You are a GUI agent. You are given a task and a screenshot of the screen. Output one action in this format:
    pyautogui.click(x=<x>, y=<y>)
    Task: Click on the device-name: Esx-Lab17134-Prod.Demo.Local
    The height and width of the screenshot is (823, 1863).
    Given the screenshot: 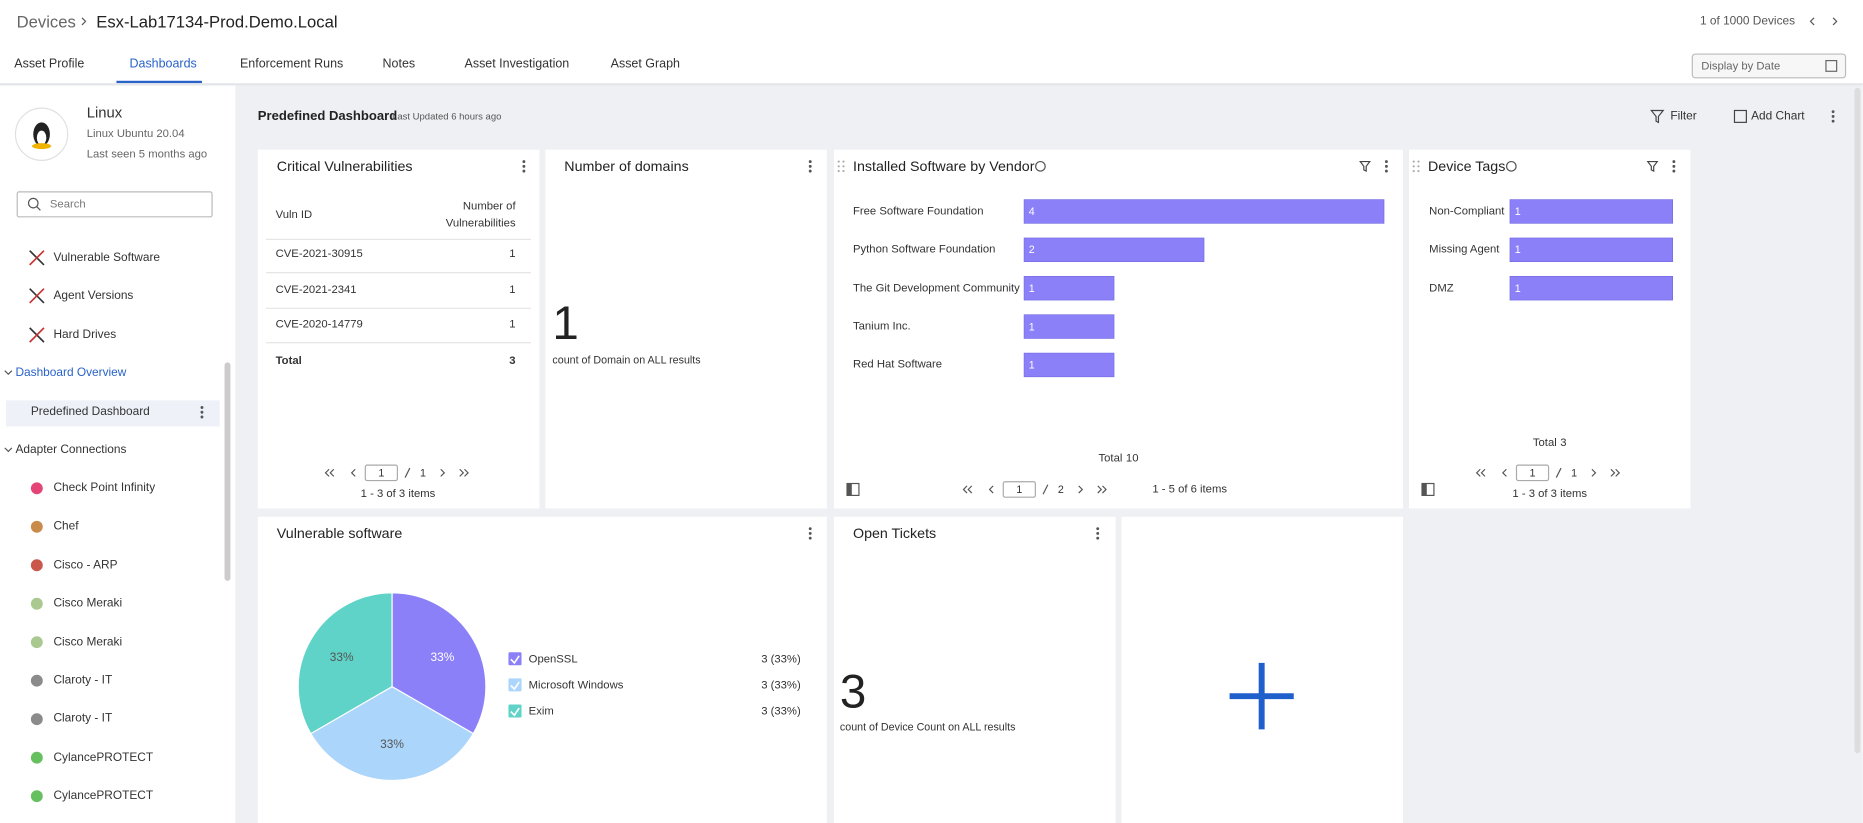 What is the action you would take?
    pyautogui.click(x=217, y=21)
    